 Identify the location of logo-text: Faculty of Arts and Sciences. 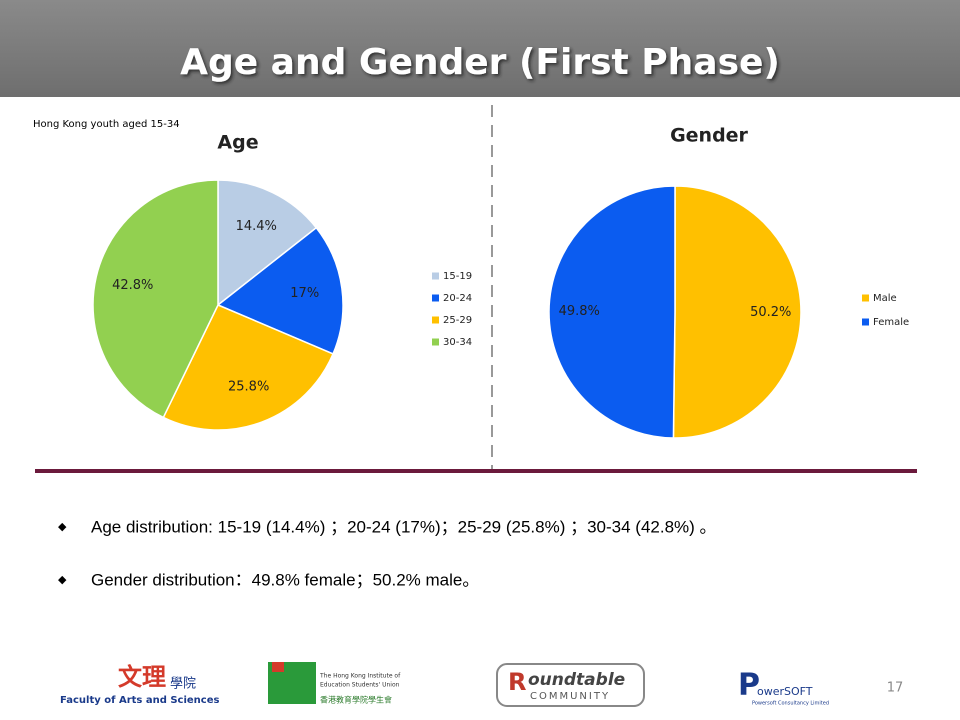
(140, 700).